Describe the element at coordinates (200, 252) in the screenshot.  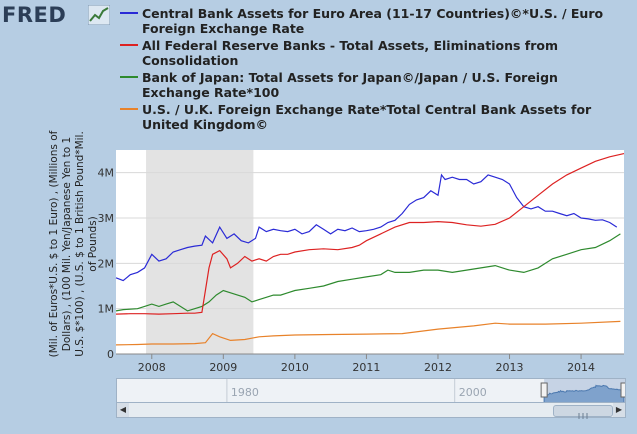
I see `recession-band` at that location.